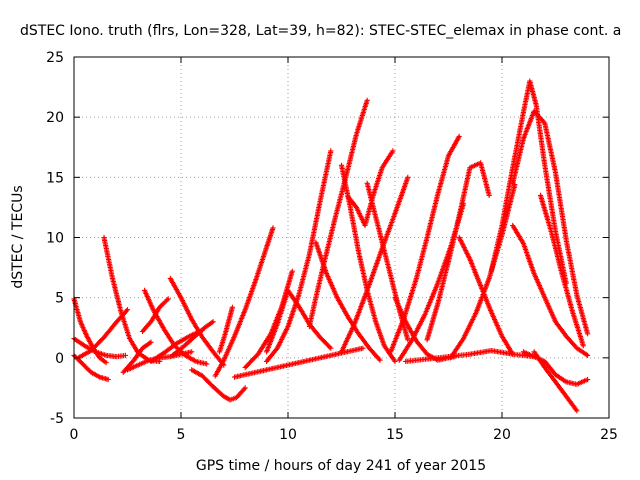 The height and width of the screenshot is (480, 640). What do you see at coordinates (55, 58) in the screenshot?
I see `y-tick-label: 25` at bounding box center [55, 58].